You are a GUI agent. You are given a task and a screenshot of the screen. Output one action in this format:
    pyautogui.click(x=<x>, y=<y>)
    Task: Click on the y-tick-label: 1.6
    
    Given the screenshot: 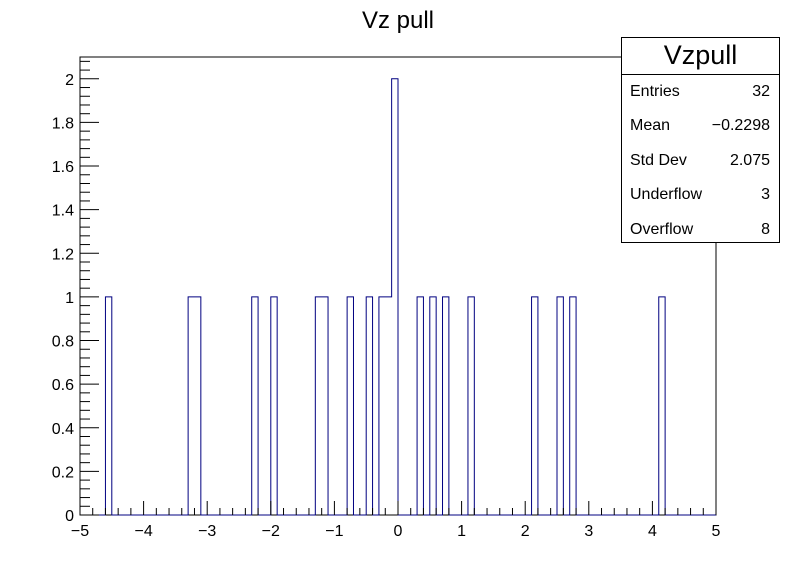 What is the action you would take?
    pyautogui.click(x=63, y=167)
    